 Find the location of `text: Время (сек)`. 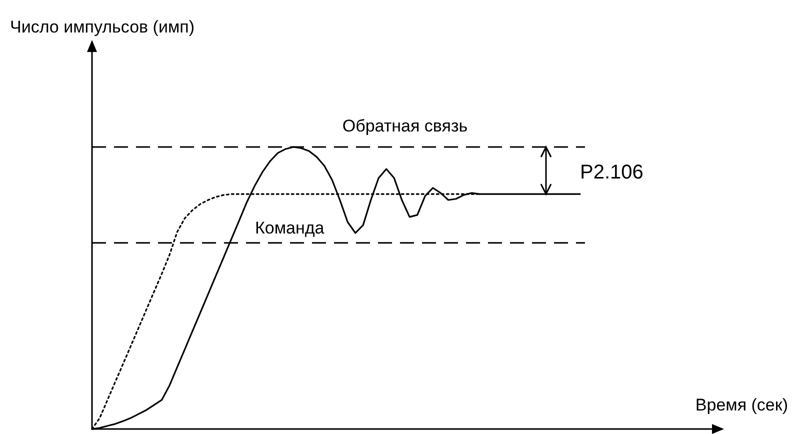

text: Время (сек) is located at coordinates (741, 404).